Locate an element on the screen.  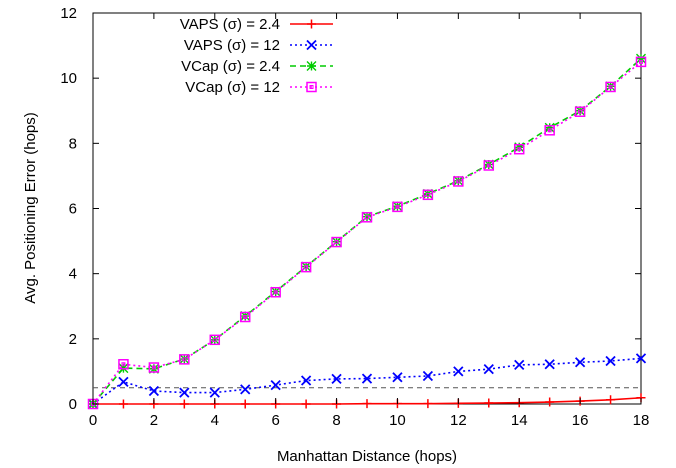
x-tick-label: 4 is located at coordinates (215, 420).